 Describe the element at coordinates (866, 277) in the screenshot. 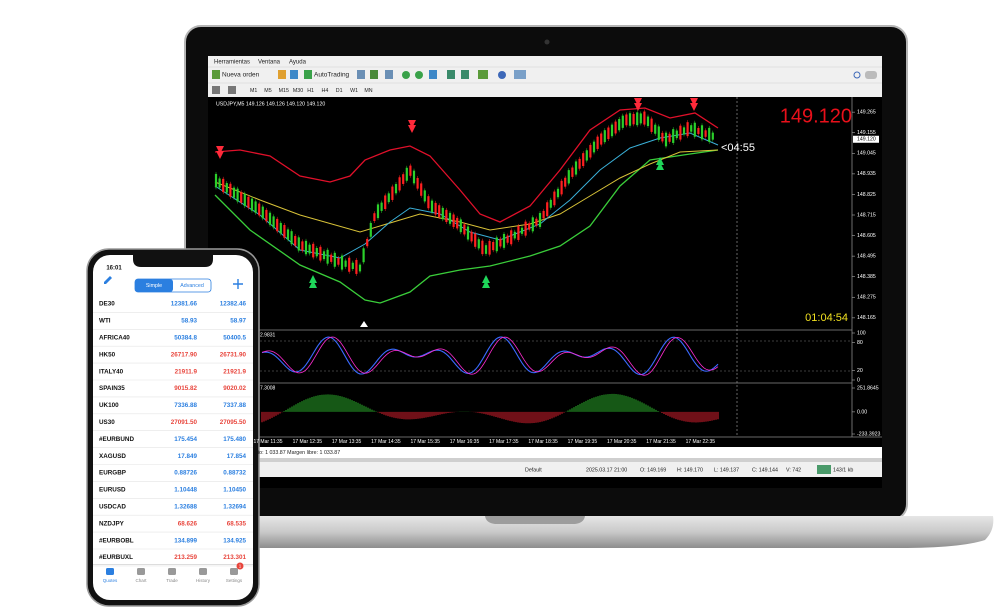

I see `price-tick-label: 148.385` at that location.